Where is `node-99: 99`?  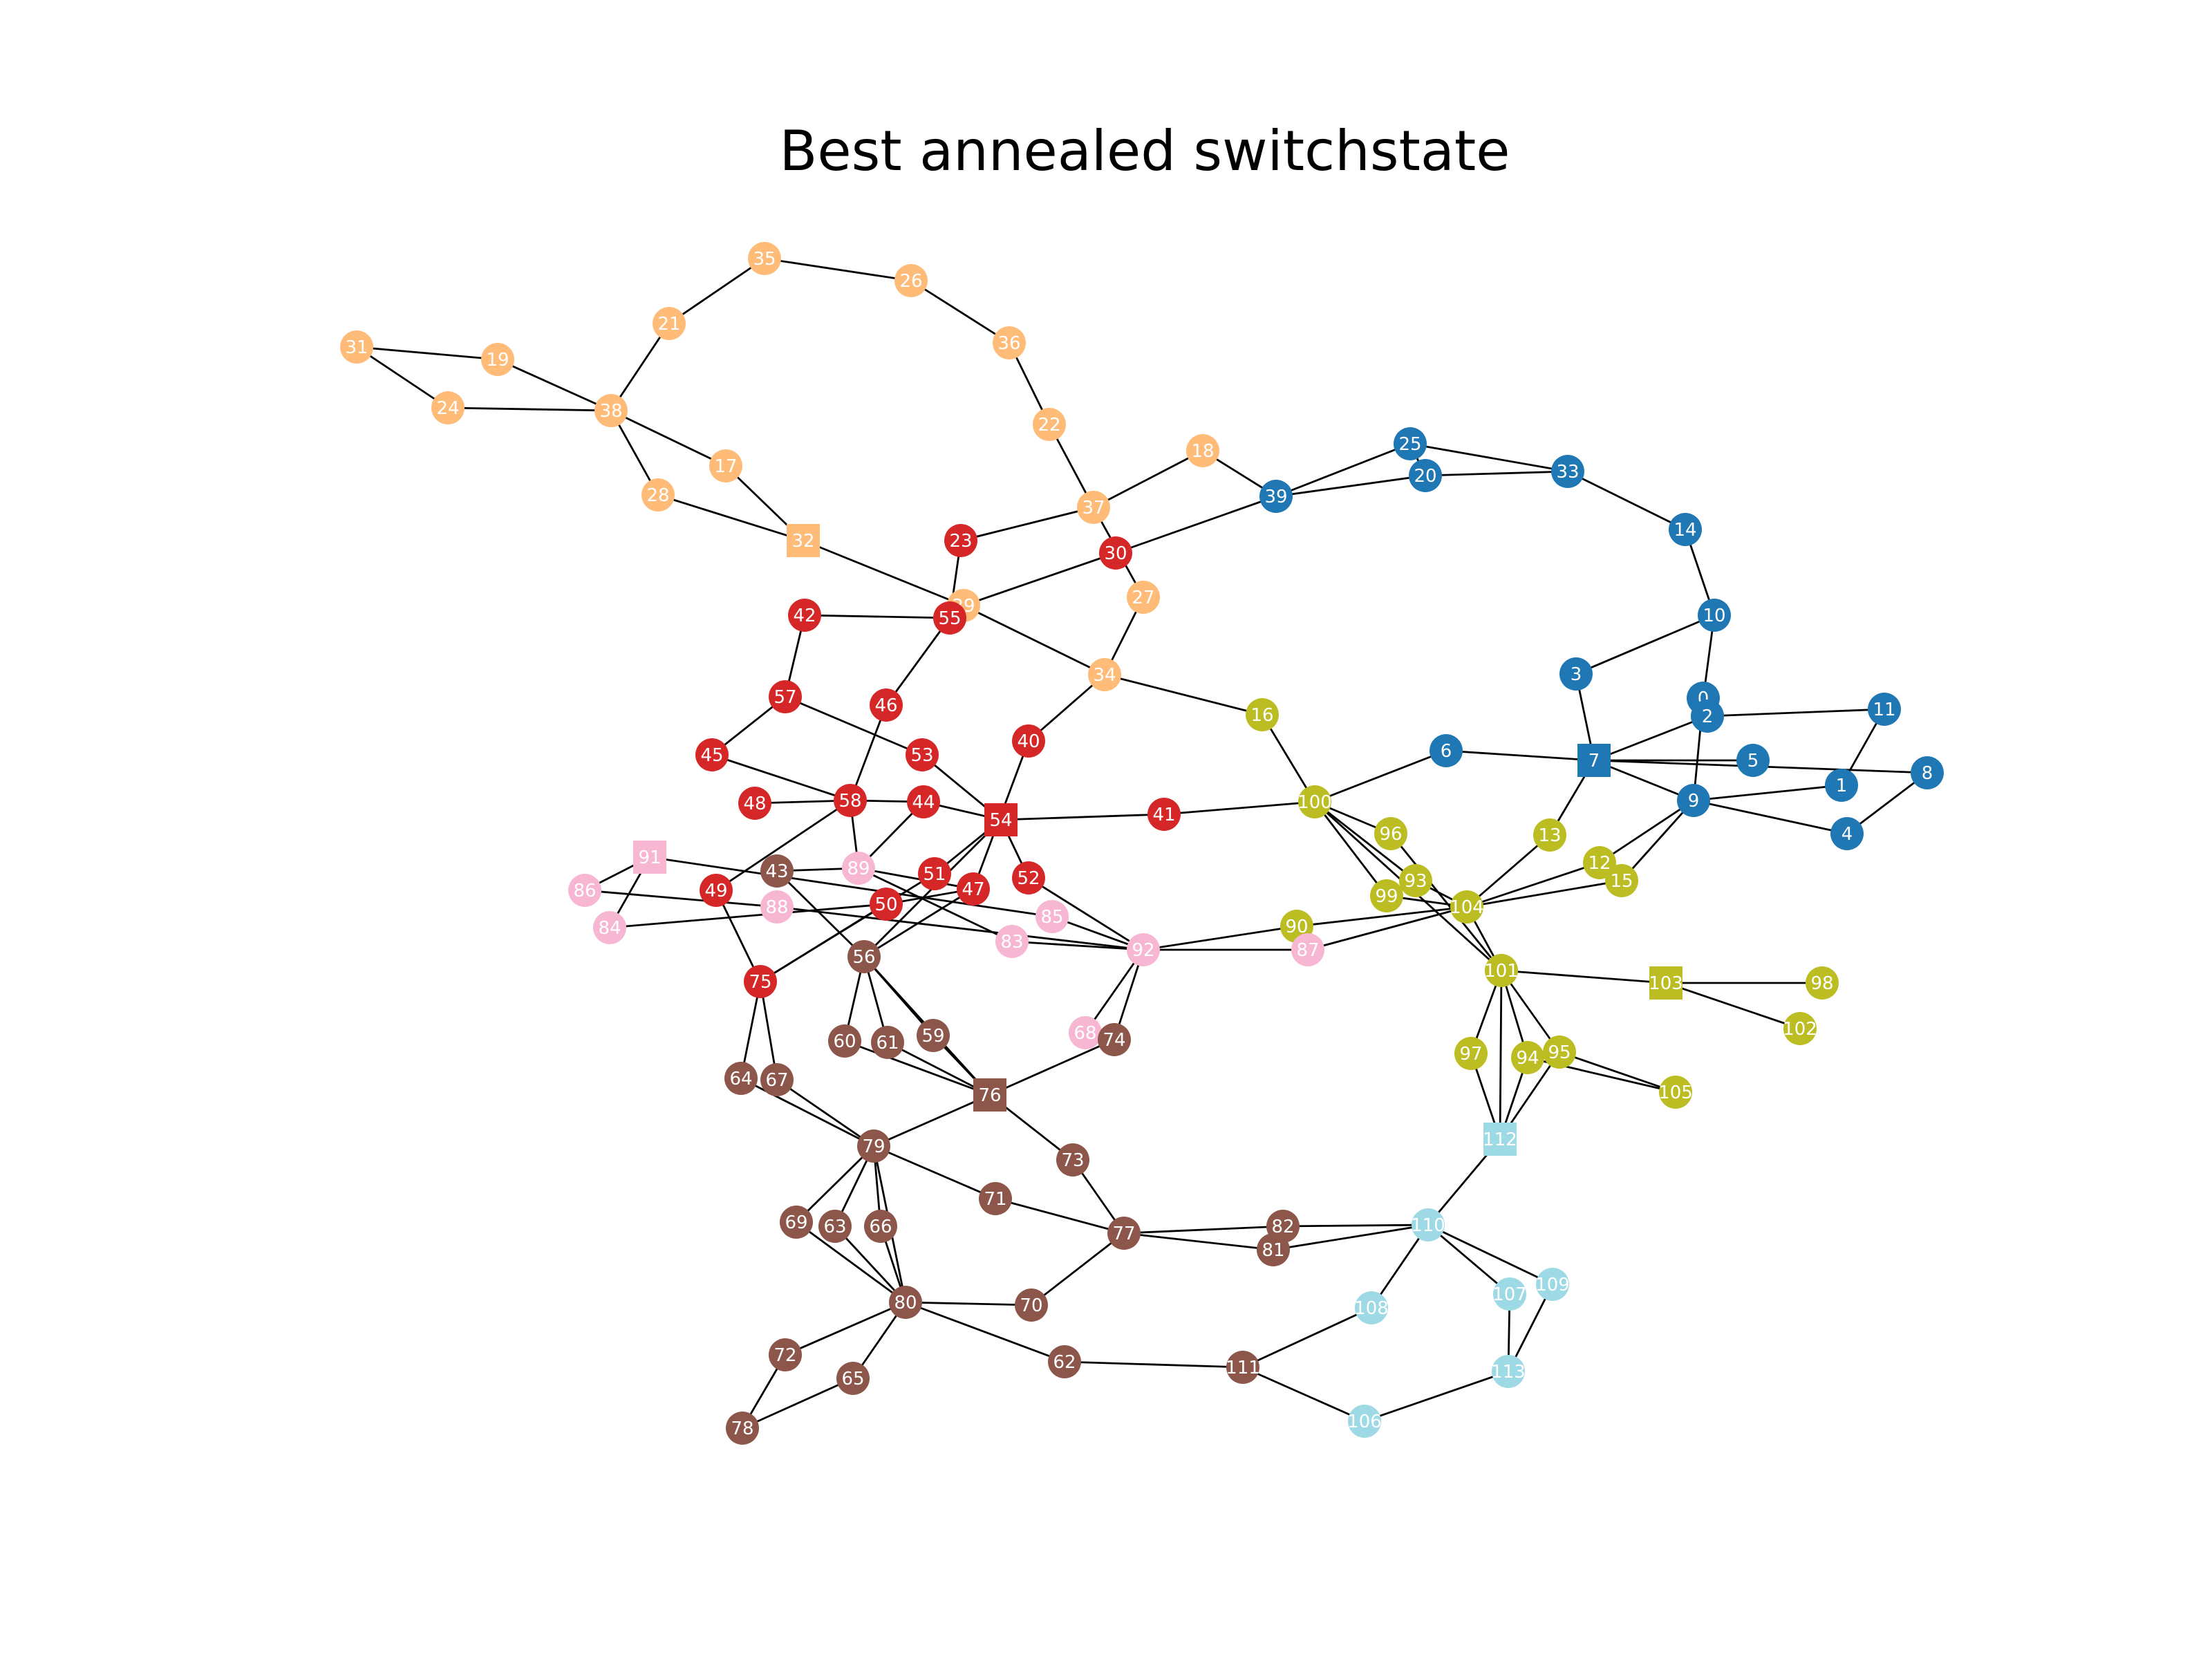 node-99: 99 is located at coordinates (1386, 896).